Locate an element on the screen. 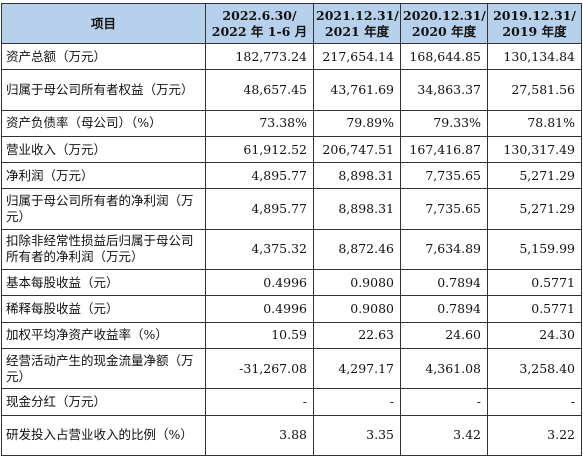 Image resolution: width=583 pixels, height=457 pixels. table-row: 现金分红（万元） - - - - is located at coordinates (291, 402).